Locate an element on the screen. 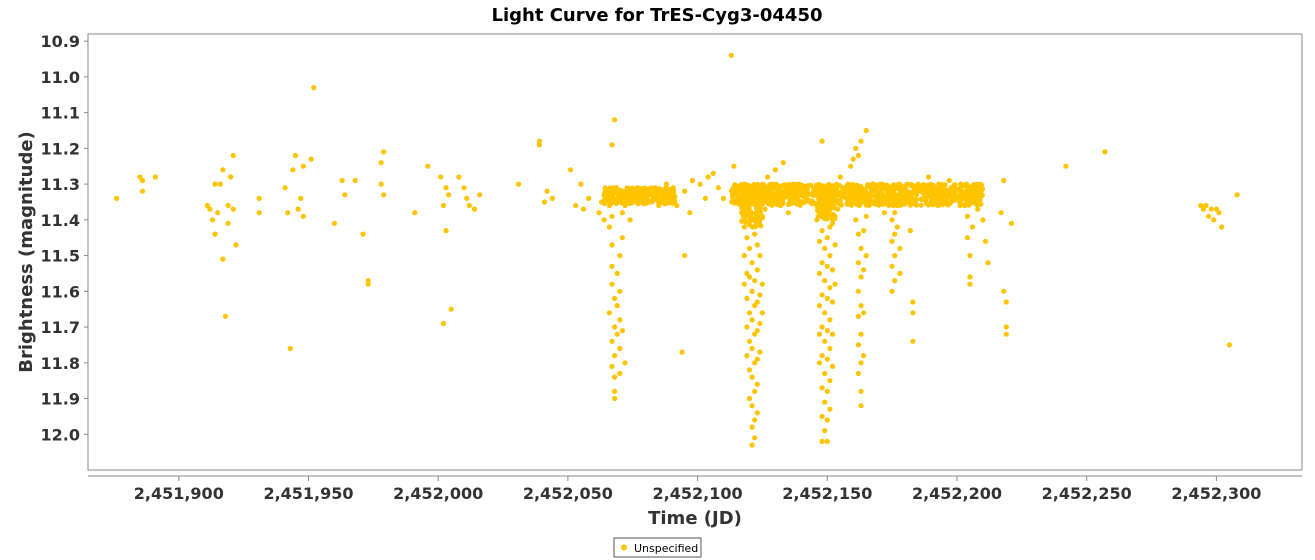  x-axis-label: Time (JD) is located at coordinates (695, 518).